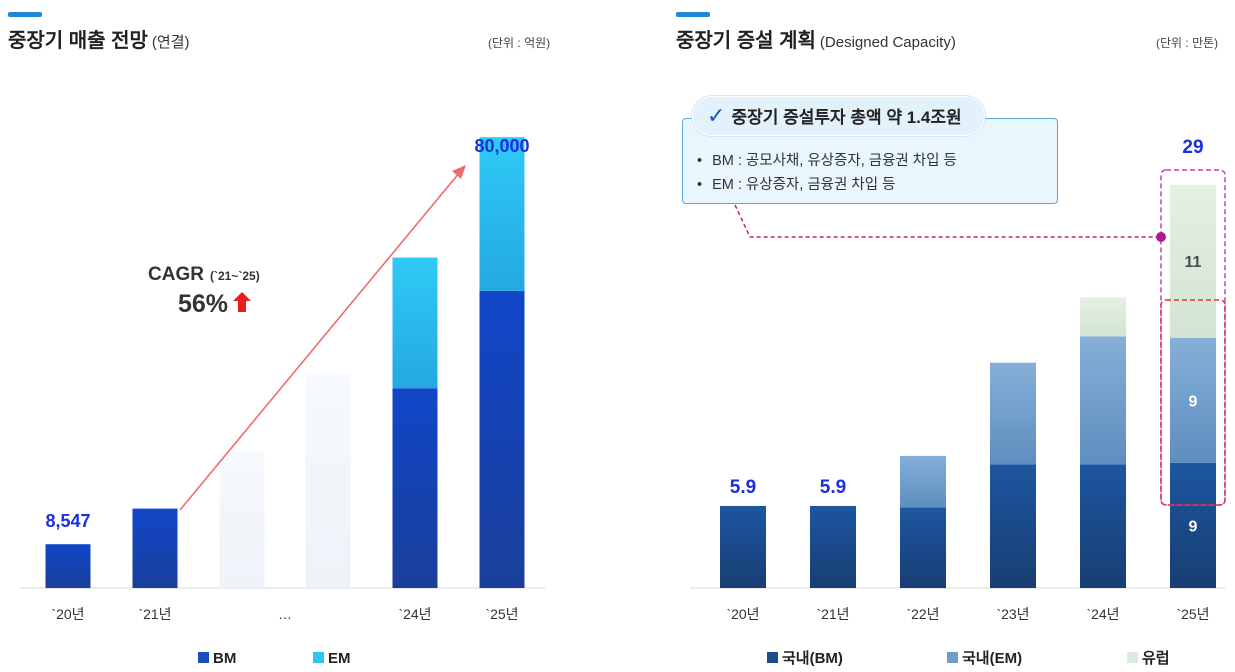 Image resolution: width=1235 pixels, height=672 pixels. I want to click on connector-dot, so click(1161, 237).